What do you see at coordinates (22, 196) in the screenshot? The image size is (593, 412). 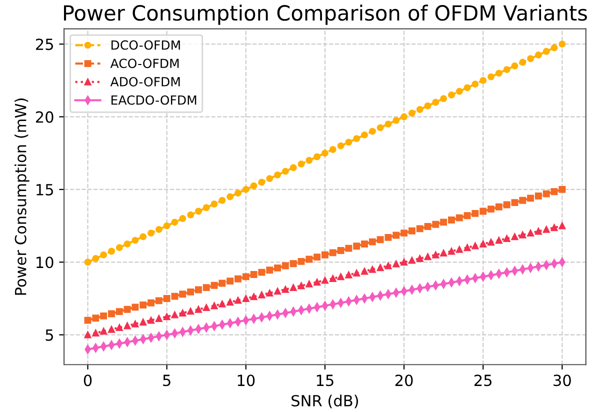 I see `y-axis-title: Power Consumption (mW)` at bounding box center [22, 196].